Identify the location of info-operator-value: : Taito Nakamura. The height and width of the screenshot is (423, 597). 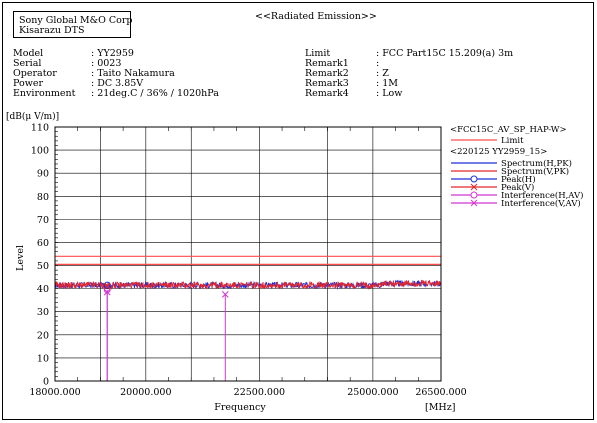
(133, 73).